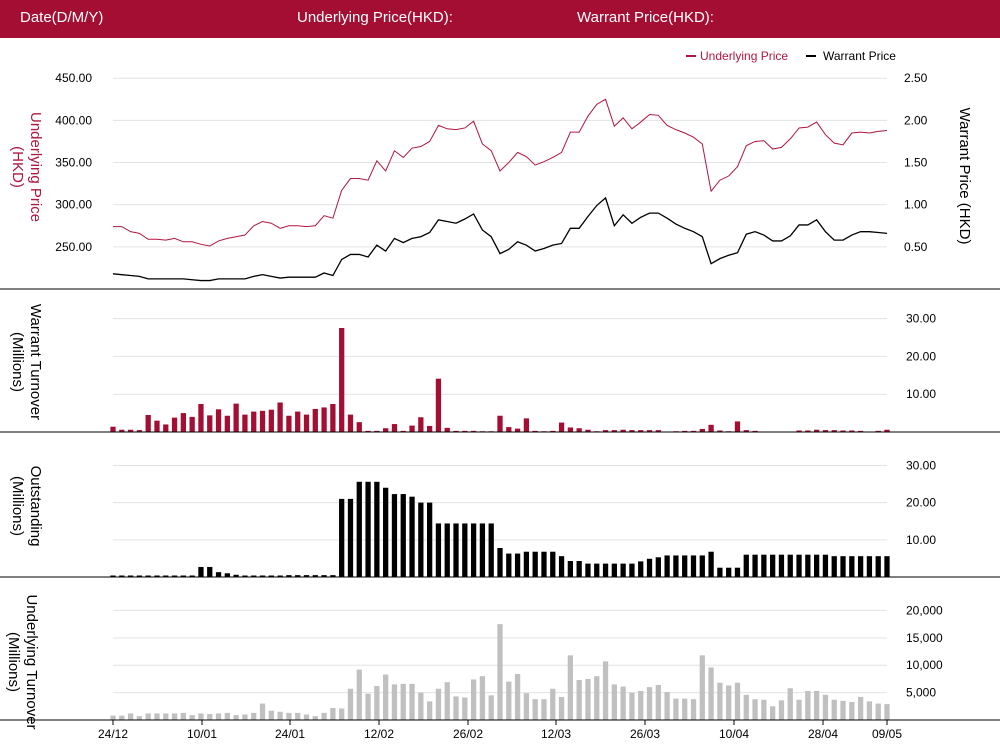 The image size is (1000, 751). Describe the element at coordinates (916, 247) in the screenshot. I see `y2-tick-label: 0.50` at that location.